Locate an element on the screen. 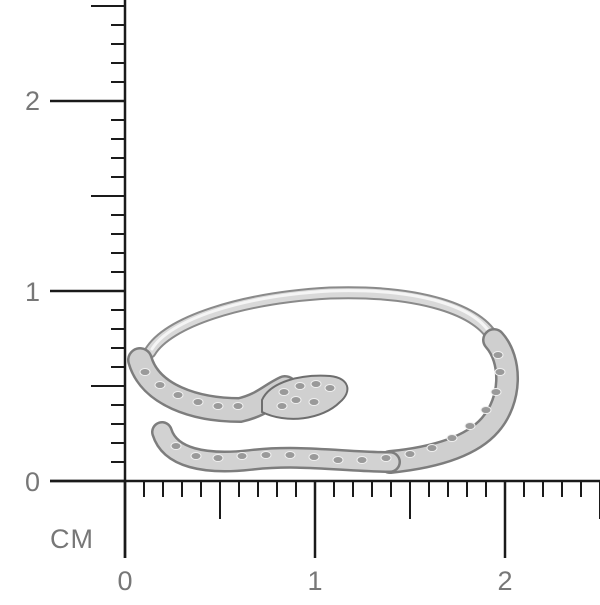 This screenshot has height=605, width=600. horizontal-label-1: 1 is located at coordinates (315, 581).